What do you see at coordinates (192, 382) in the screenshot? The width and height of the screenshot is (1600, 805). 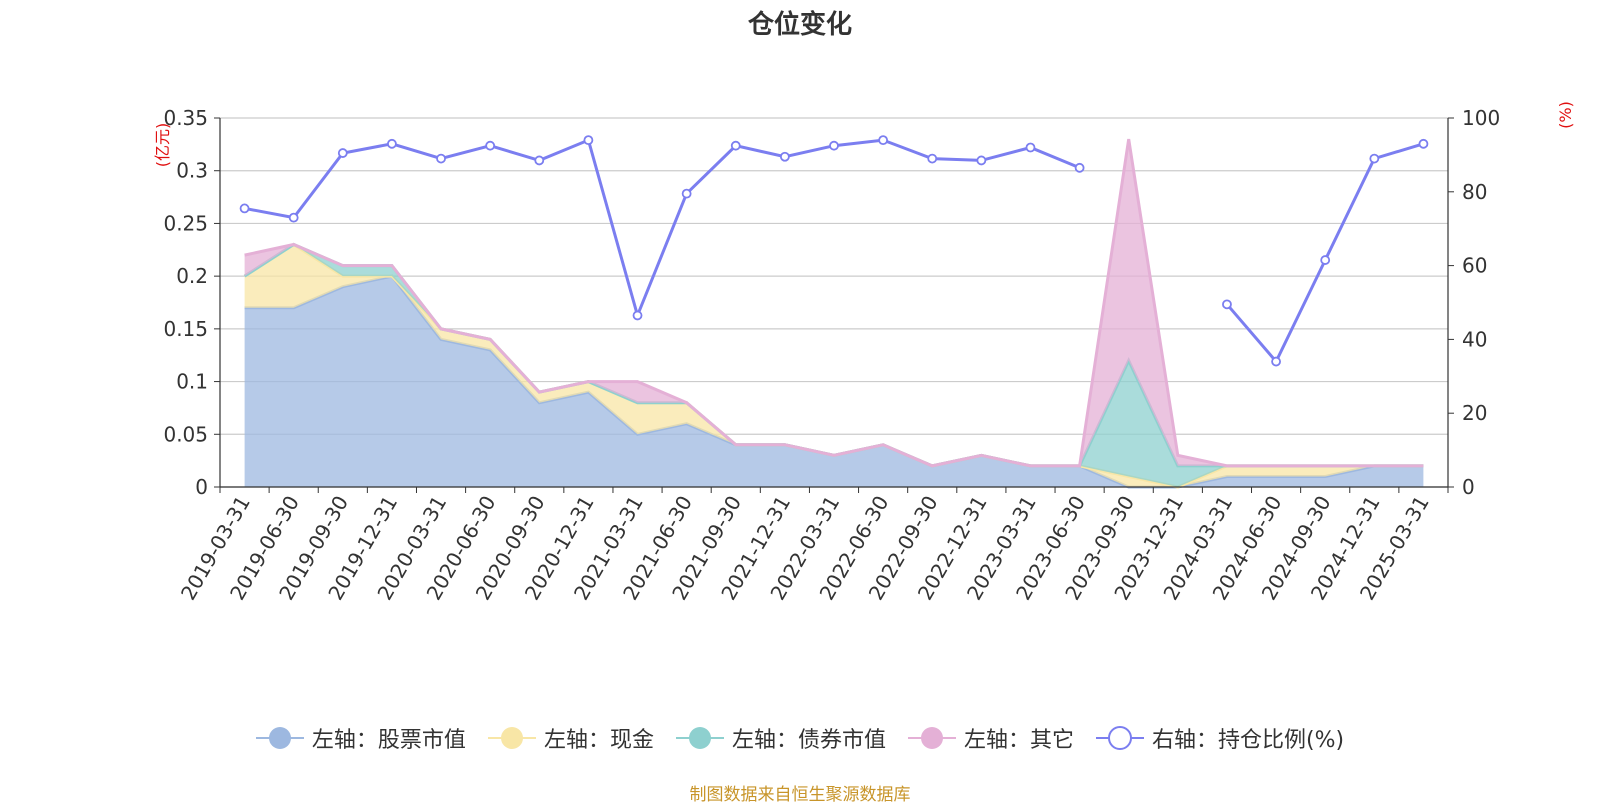 I see `left-tick-label: 0.1` at bounding box center [192, 382].